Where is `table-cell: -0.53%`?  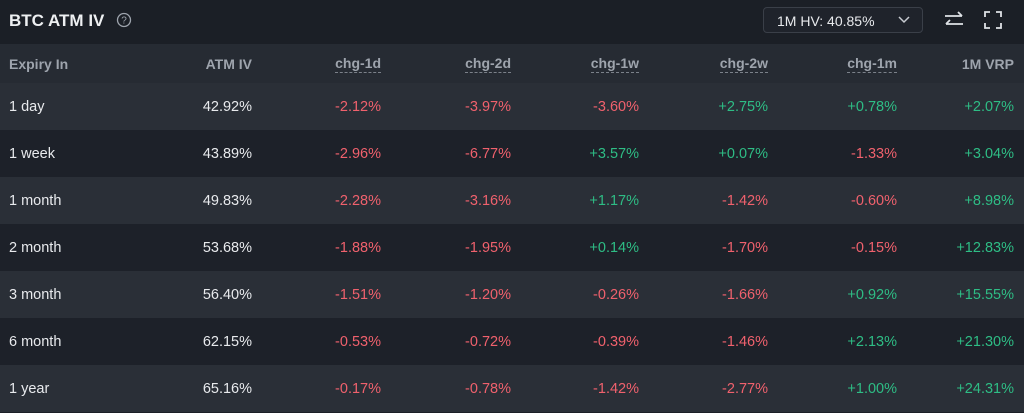
table-cell: -0.53% is located at coordinates (358, 341).